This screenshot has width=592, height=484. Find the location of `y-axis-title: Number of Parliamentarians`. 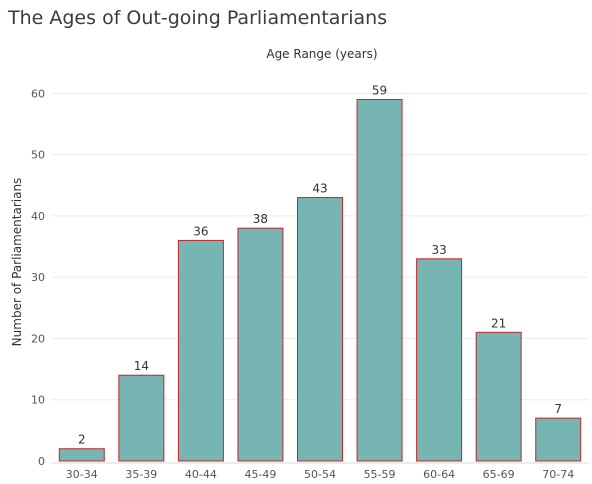

y-axis-title: Number of Parliamentarians is located at coordinates (17, 262).